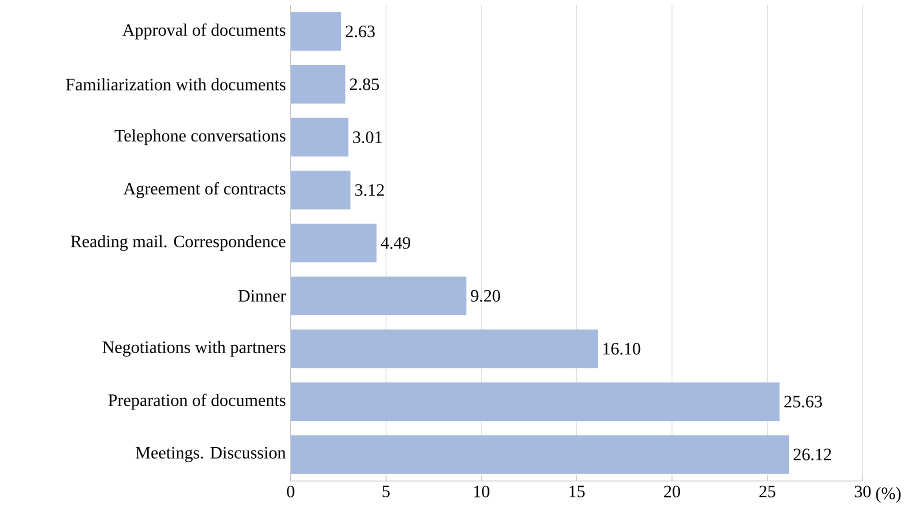 This screenshot has width=916, height=513. I want to click on y-tick-label: Dinner, so click(262, 296).